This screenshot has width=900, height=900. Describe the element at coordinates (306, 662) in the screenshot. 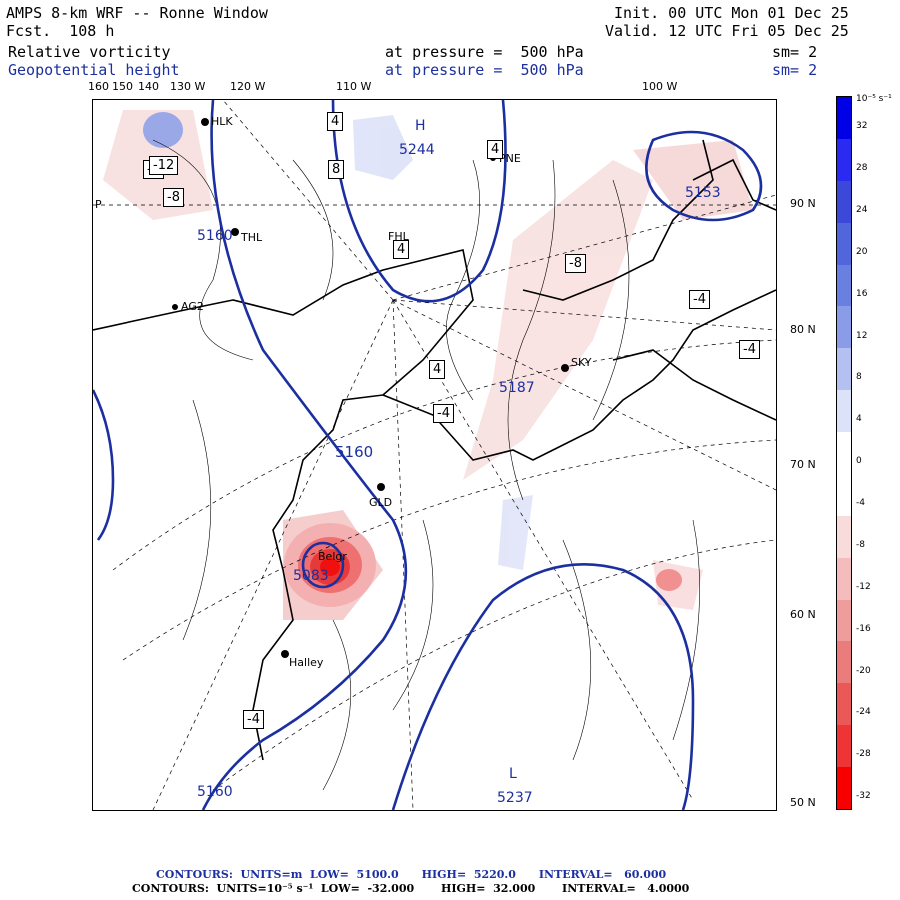

I see `station-halley: Halley` at that location.